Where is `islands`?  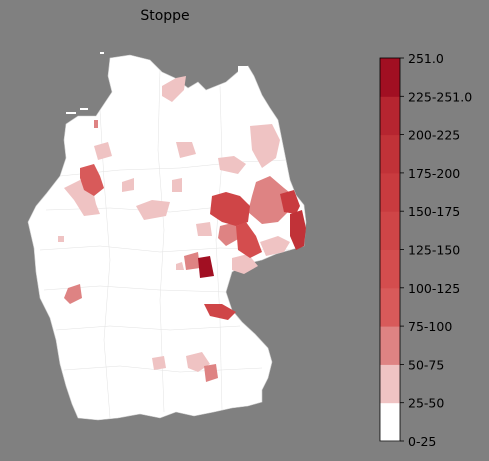
islands is located at coordinates (157, 83).